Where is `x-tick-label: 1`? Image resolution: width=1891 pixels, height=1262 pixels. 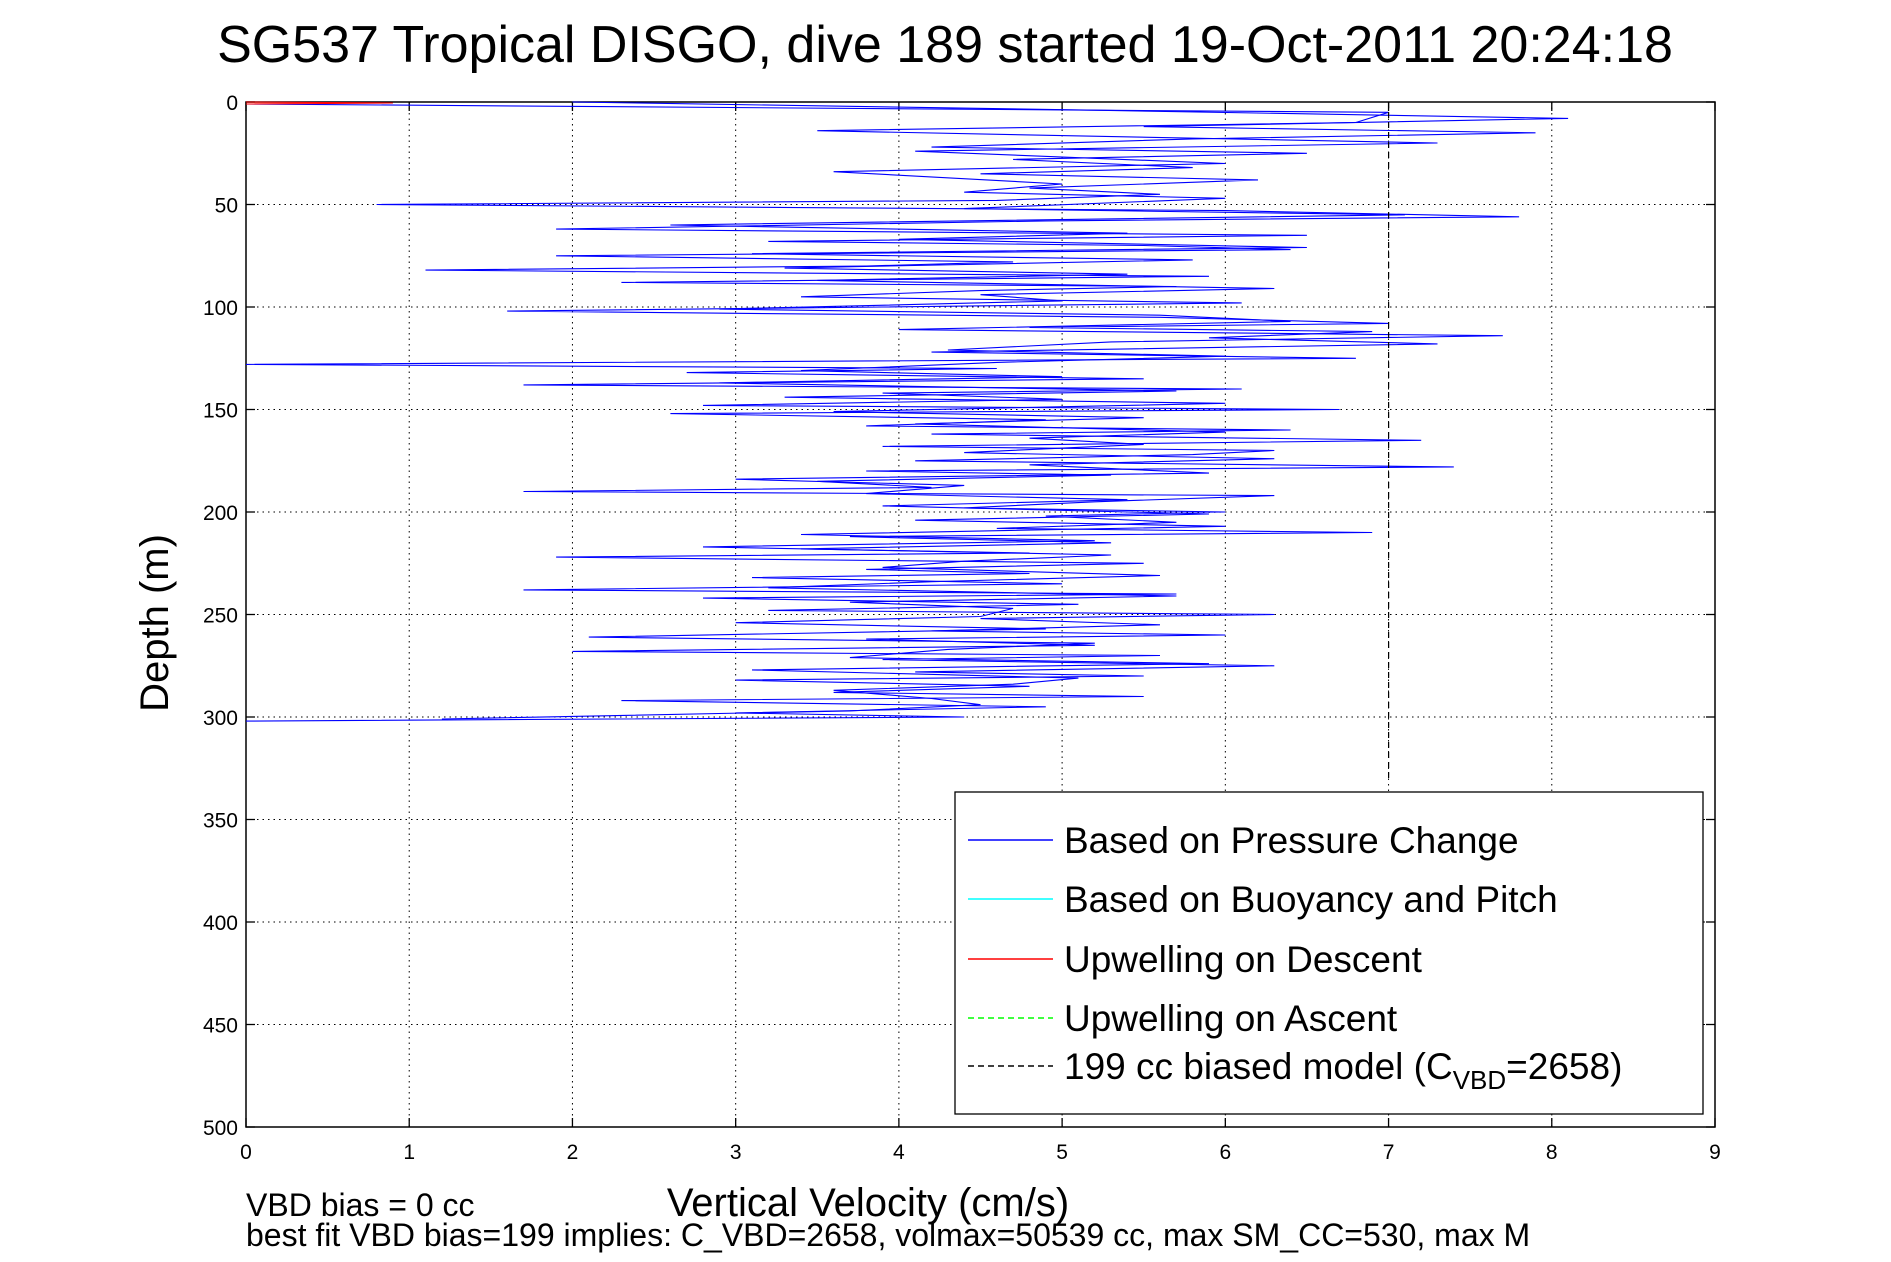 x-tick-label: 1 is located at coordinates (409, 1152).